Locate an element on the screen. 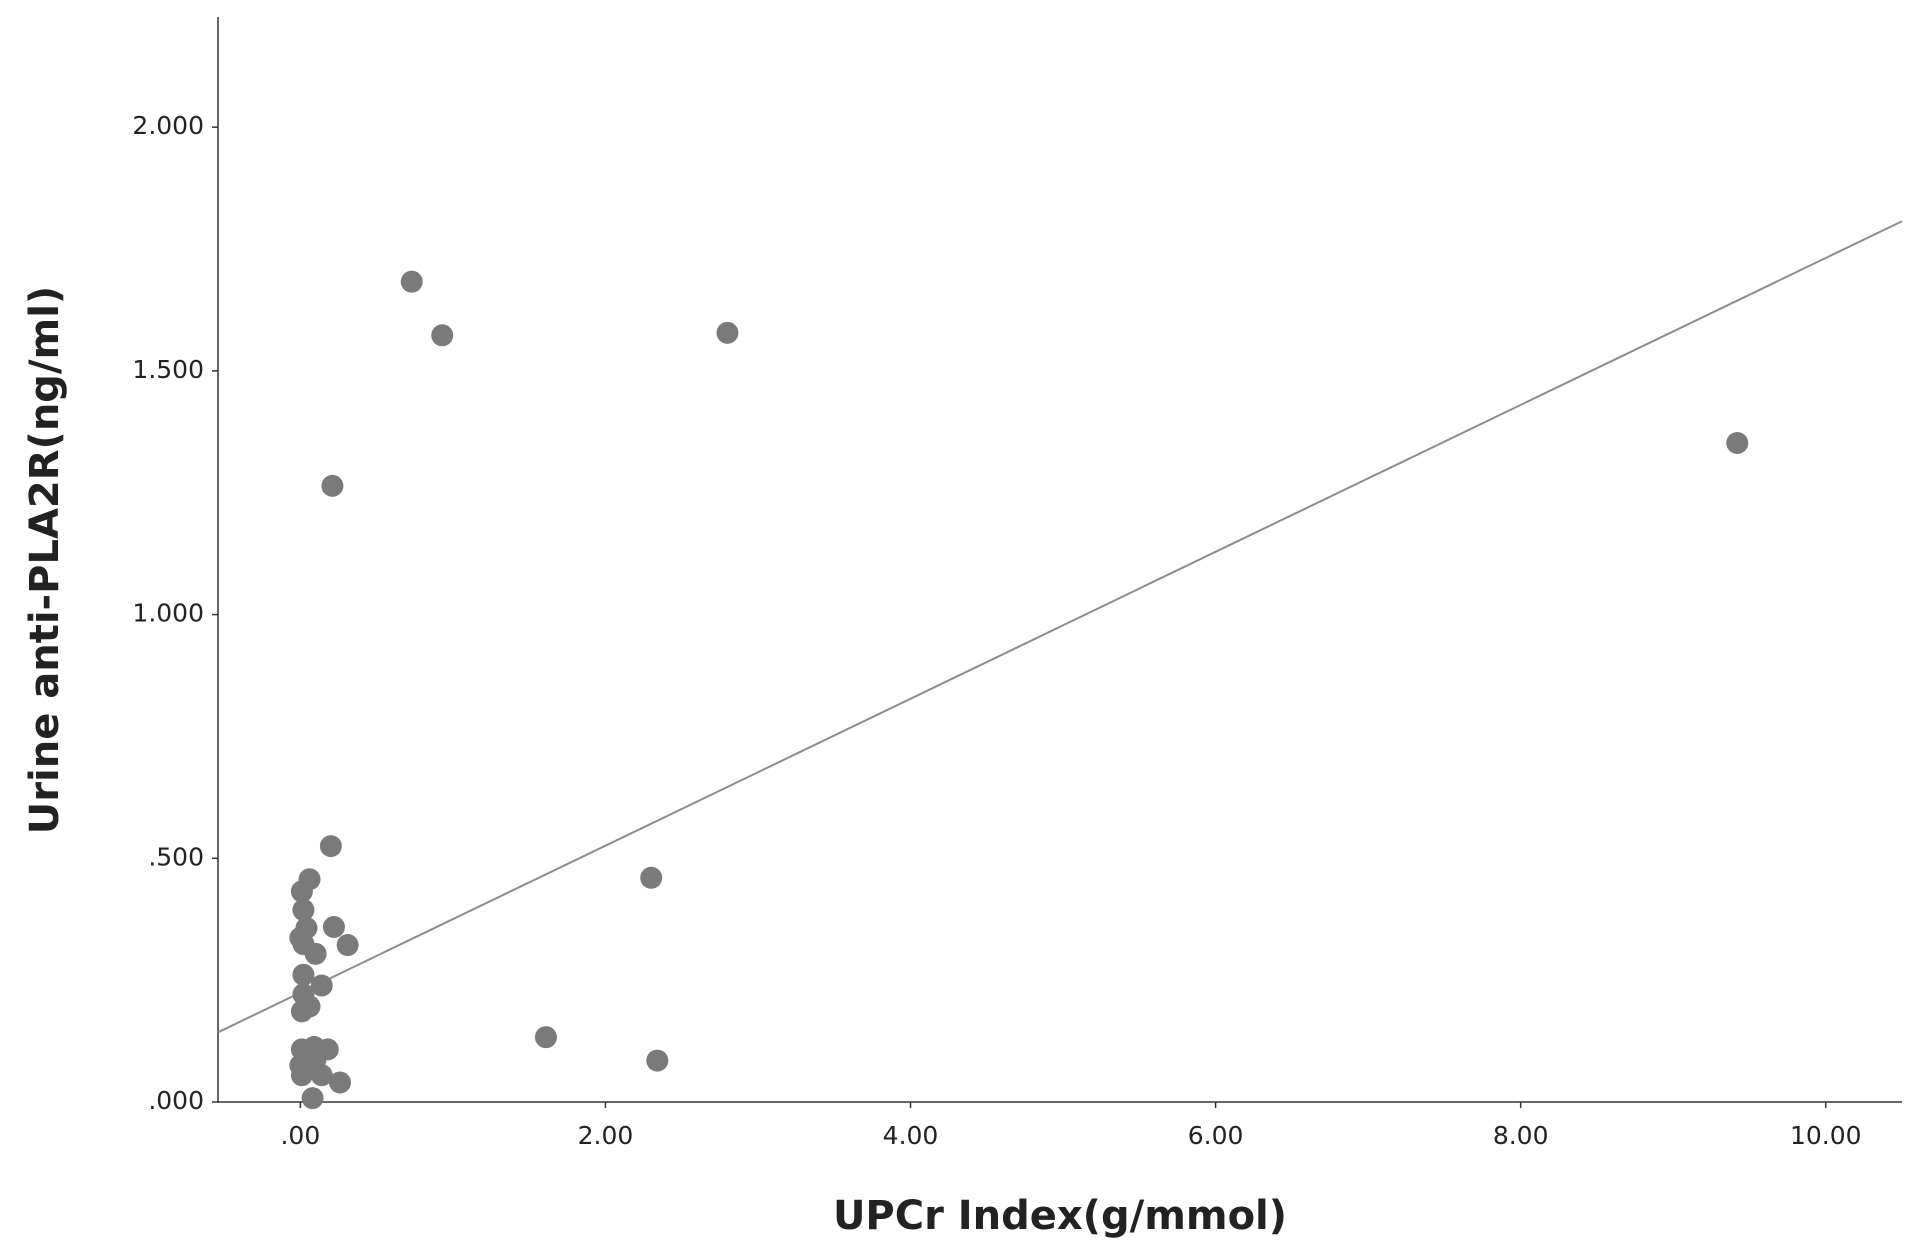  x-tick-label: 2.00 is located at coordinates (606, 1135).